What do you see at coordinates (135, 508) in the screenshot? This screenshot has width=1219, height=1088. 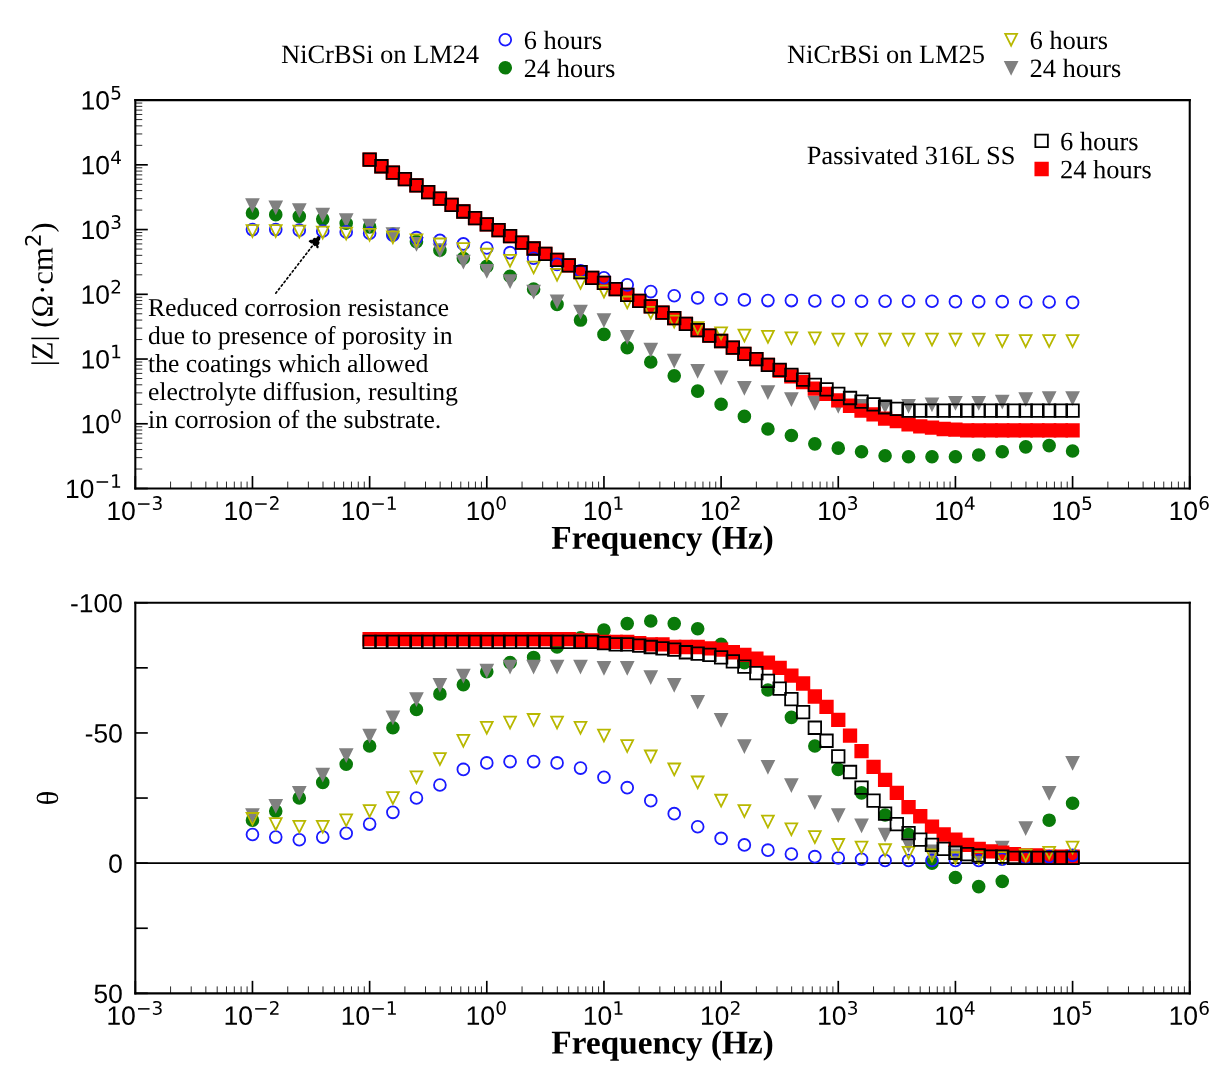 I see `x-tick-label: 10$^{−3}$` at bounding box center [135, 508].